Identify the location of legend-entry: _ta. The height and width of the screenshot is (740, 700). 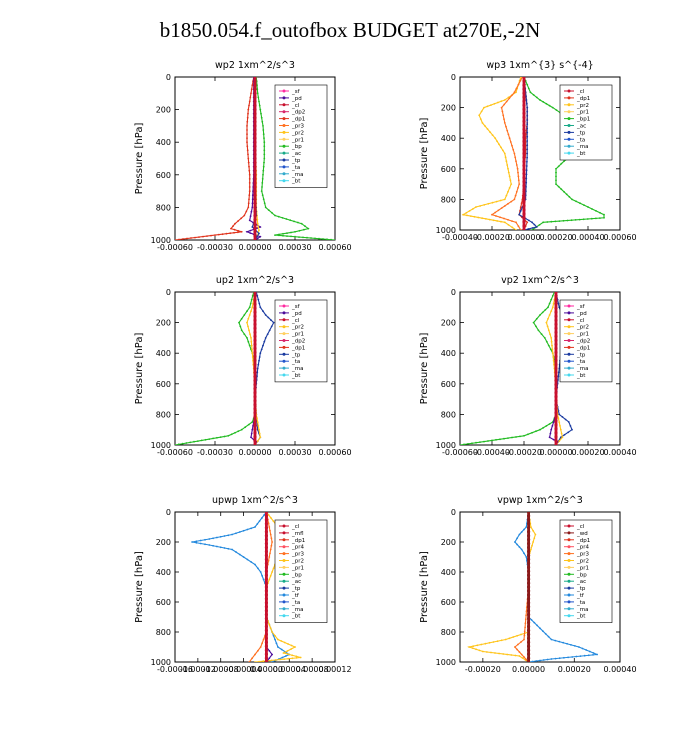
(295, 362).